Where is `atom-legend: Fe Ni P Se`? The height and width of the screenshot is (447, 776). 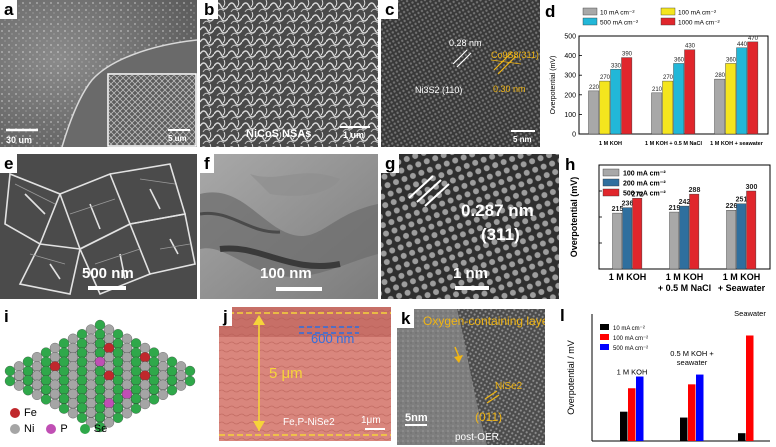
atom-legend: Fe Ni P Se is located at coordinates (58, 421).